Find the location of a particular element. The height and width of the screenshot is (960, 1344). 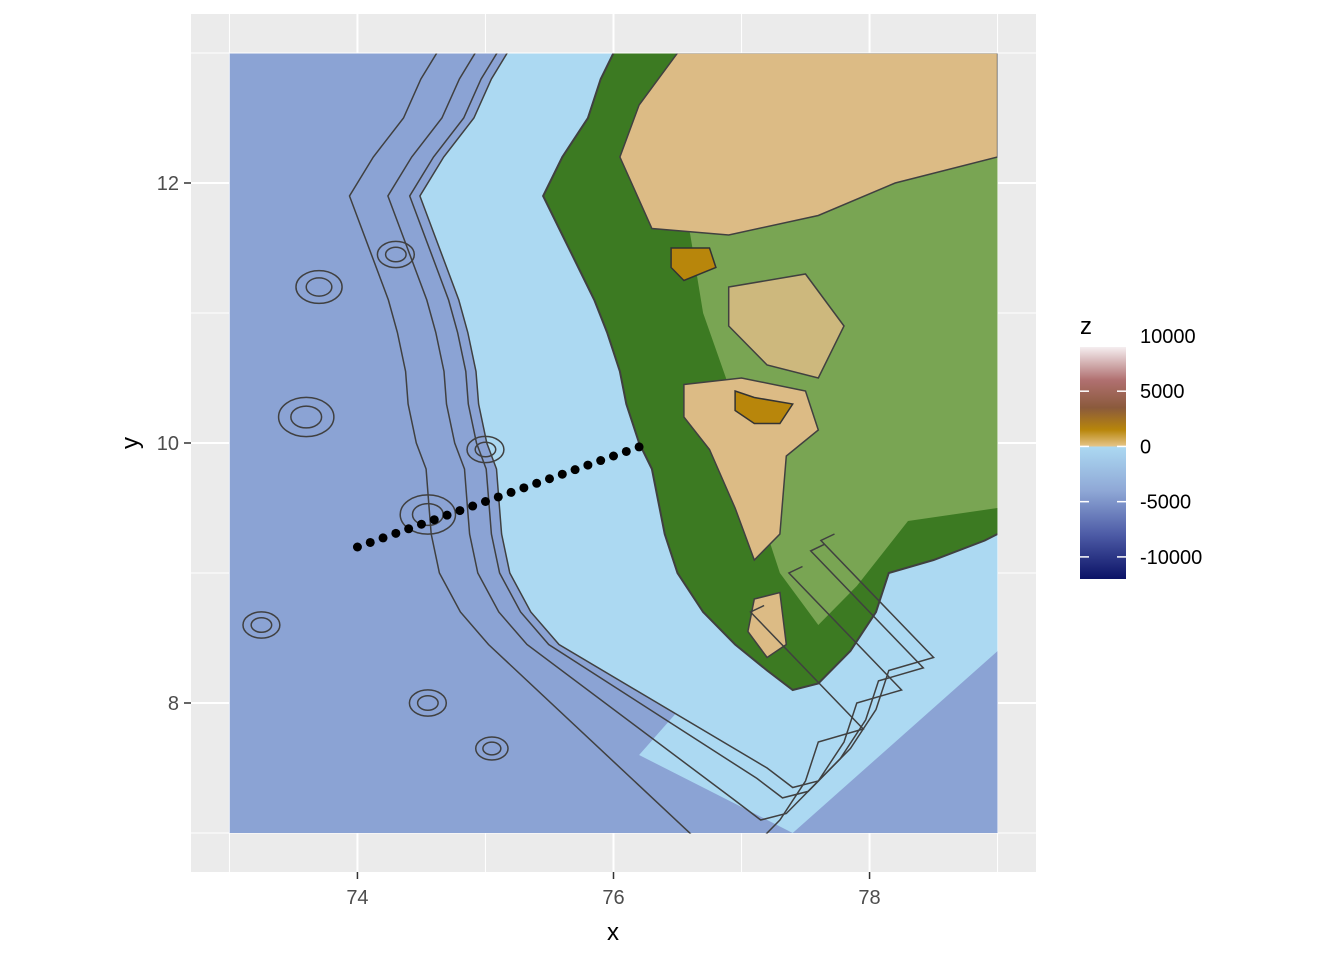

y-tick-label: 8 is located at coordinates (173, 704).